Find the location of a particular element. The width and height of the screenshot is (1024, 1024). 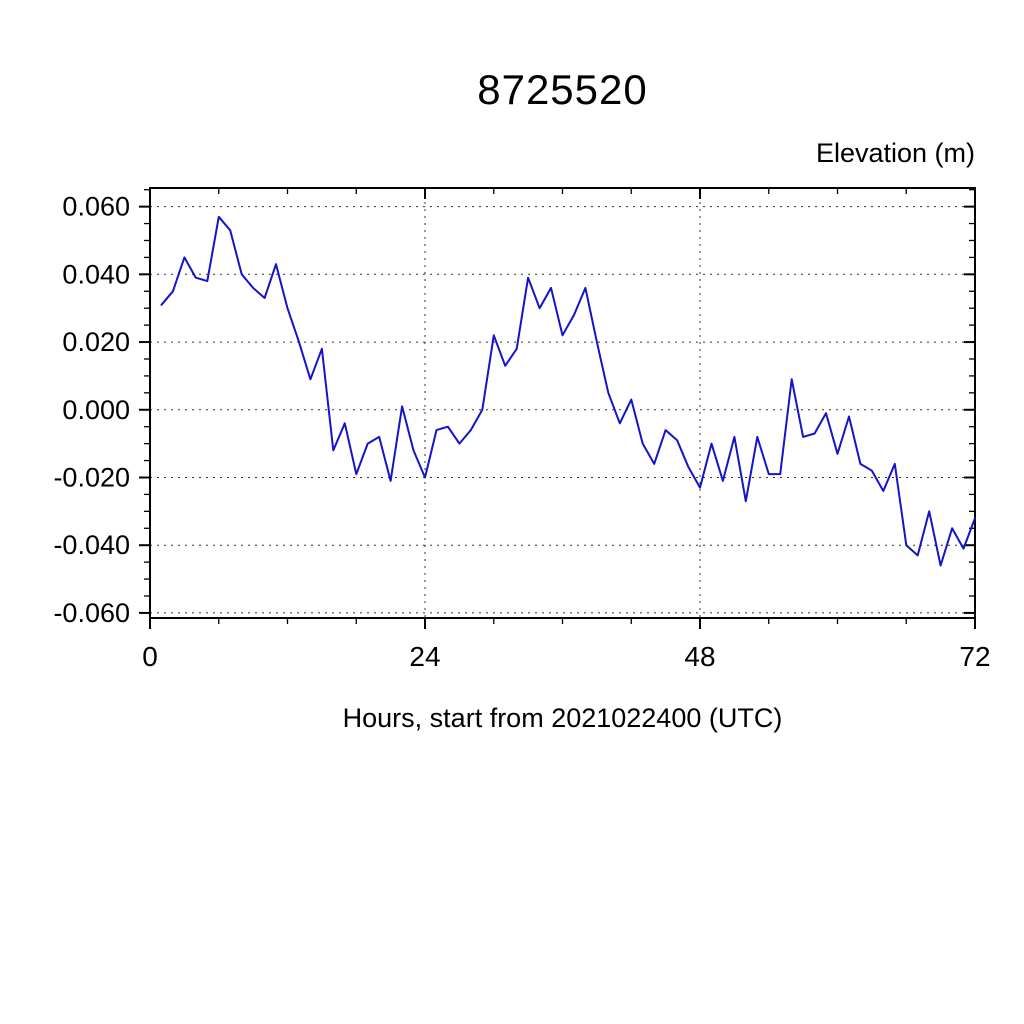

y-tick-label: 0.000 is located at coordinates (96, 410).